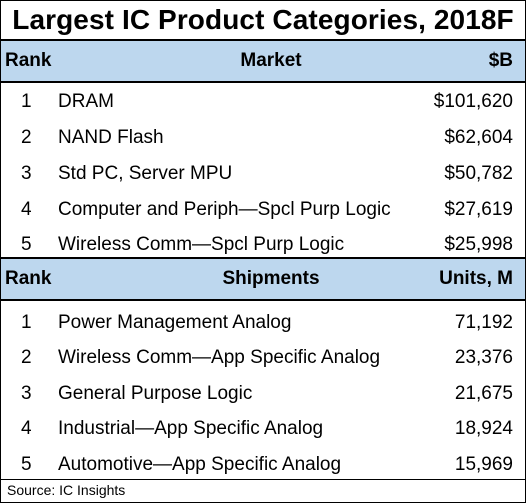  Describe the element at coordinates (483, 428) in the screenshot. I see `value-cell: 18,924` at that location.